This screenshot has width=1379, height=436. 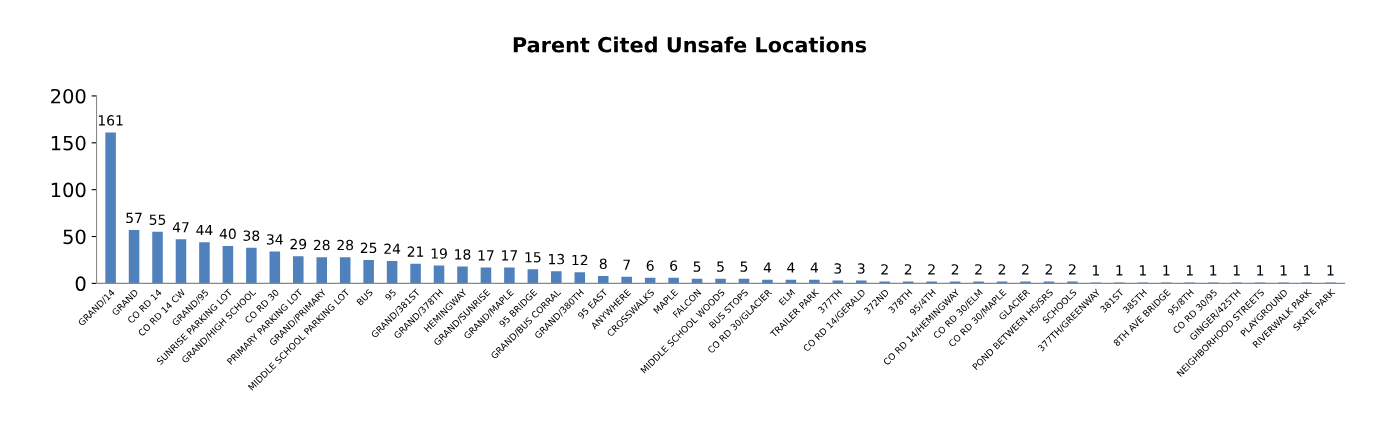 I want to click on data-label: 25, so click(x=368, y=248).